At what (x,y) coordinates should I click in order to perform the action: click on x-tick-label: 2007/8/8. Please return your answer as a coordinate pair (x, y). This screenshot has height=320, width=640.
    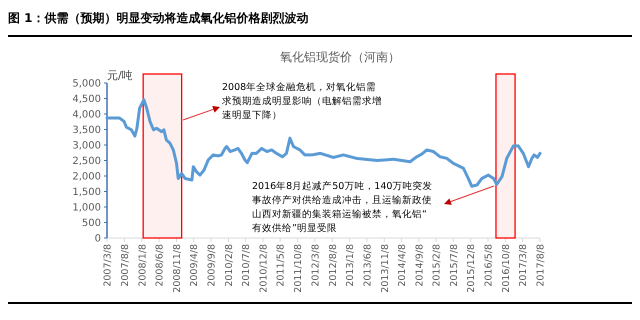
    Looking at the image, I should click on (125, 265).